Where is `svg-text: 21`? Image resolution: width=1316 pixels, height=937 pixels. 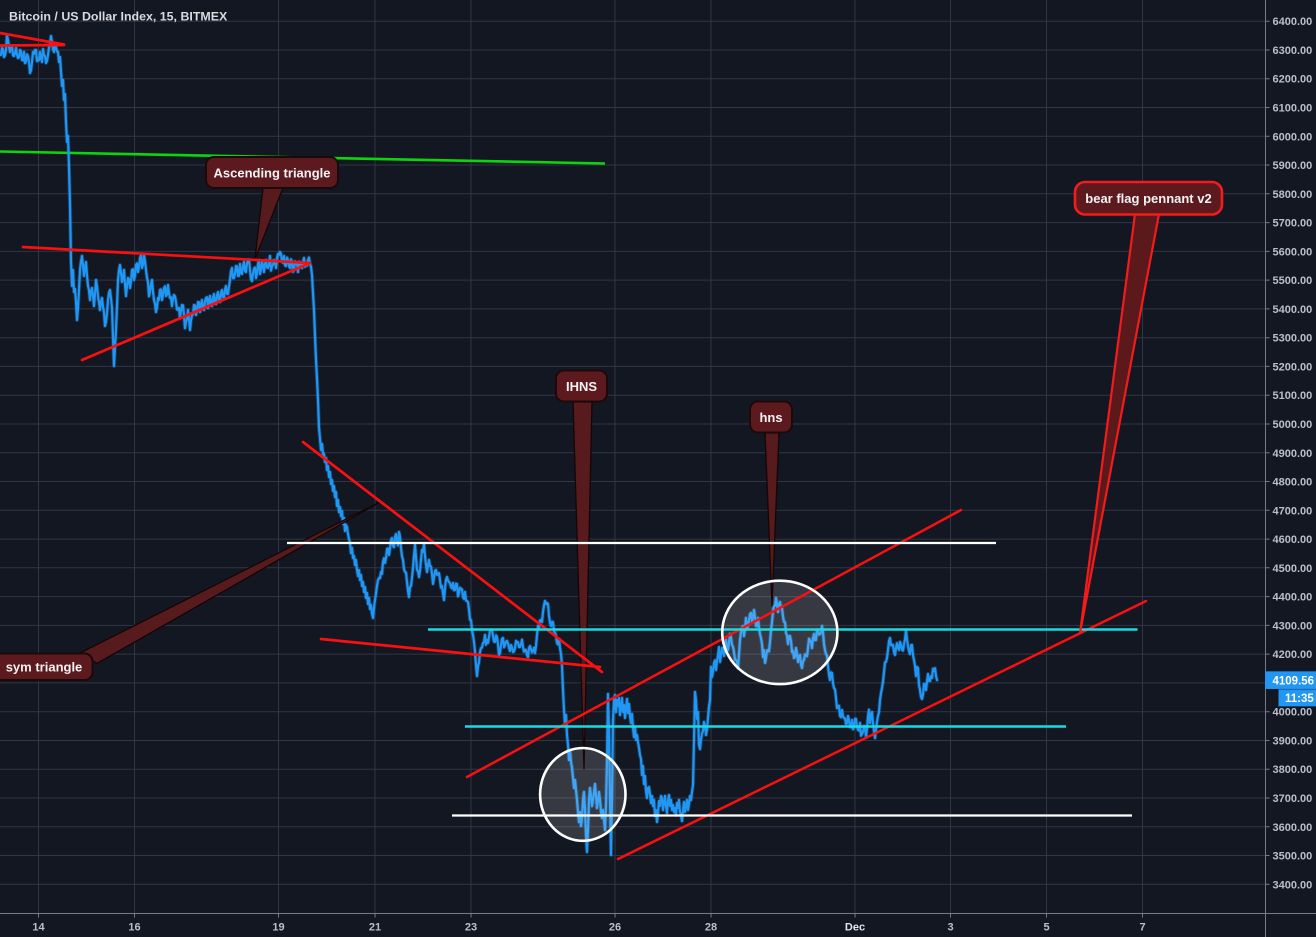 svg-text: 21 is located at coordinates (375, 928).